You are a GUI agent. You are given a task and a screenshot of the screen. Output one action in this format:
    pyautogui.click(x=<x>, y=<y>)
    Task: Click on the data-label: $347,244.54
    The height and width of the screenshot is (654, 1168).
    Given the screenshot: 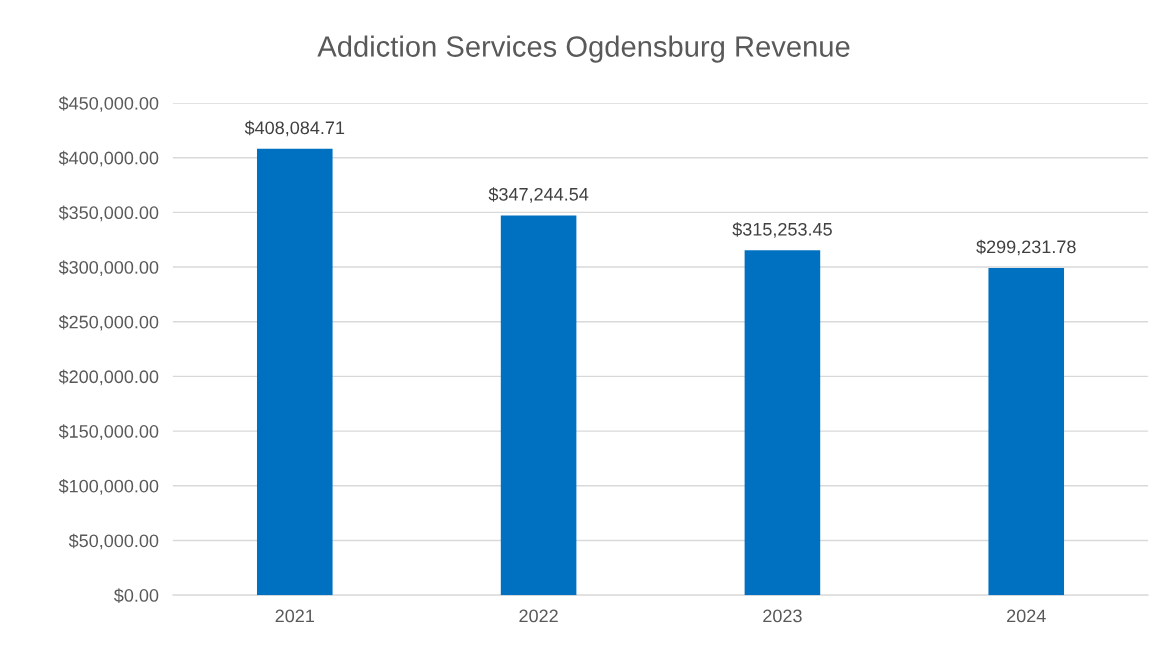 What is the action you would take?
    pyautogui.click(x=538, y=195)
    